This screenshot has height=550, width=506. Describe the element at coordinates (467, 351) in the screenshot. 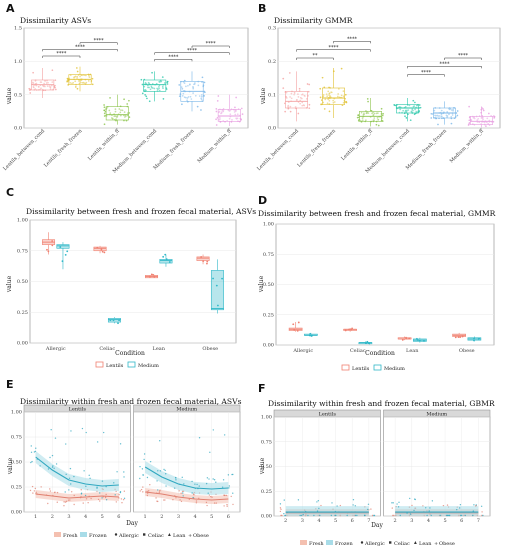

I see `xtick-label-d: Obese` at that location.